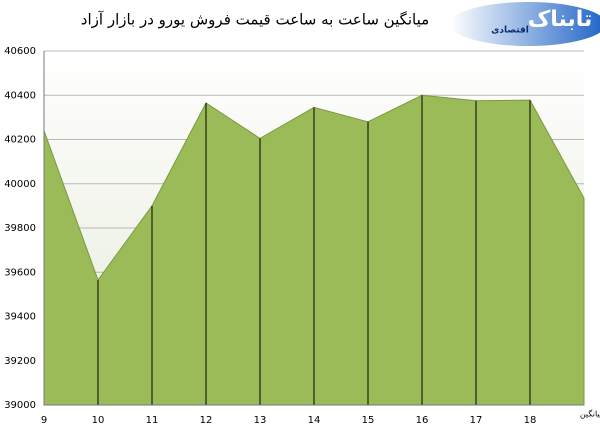 This screenshot has height=435, width=600. What do you see at coordinates (530, 420) in the screenshot?
I see `x-tick-label: 18` at bounding box center [530, 420].